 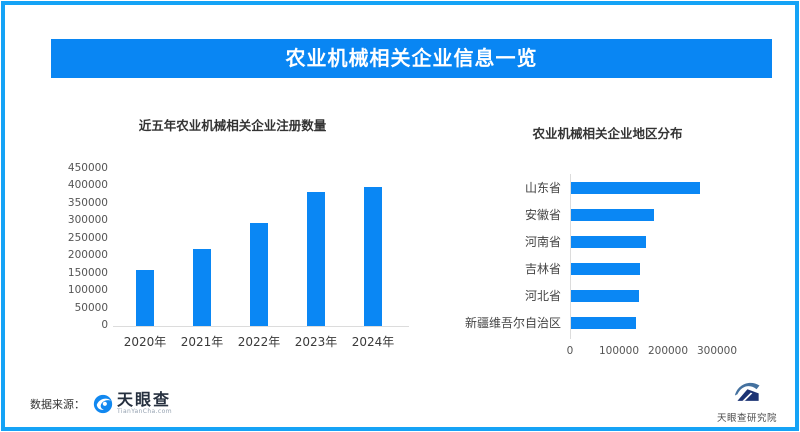 I want to click on institute-name: 天眼查研究院, so click(x=746, y=418).